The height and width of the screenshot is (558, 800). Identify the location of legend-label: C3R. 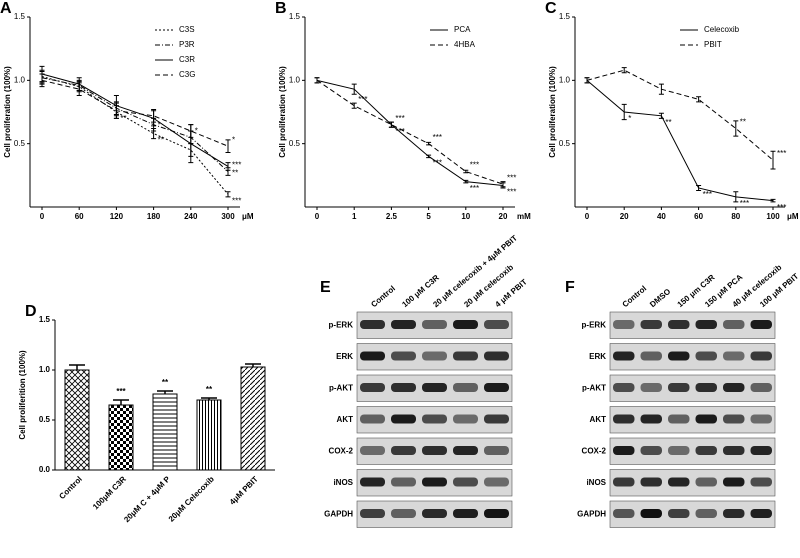
(187, 59).